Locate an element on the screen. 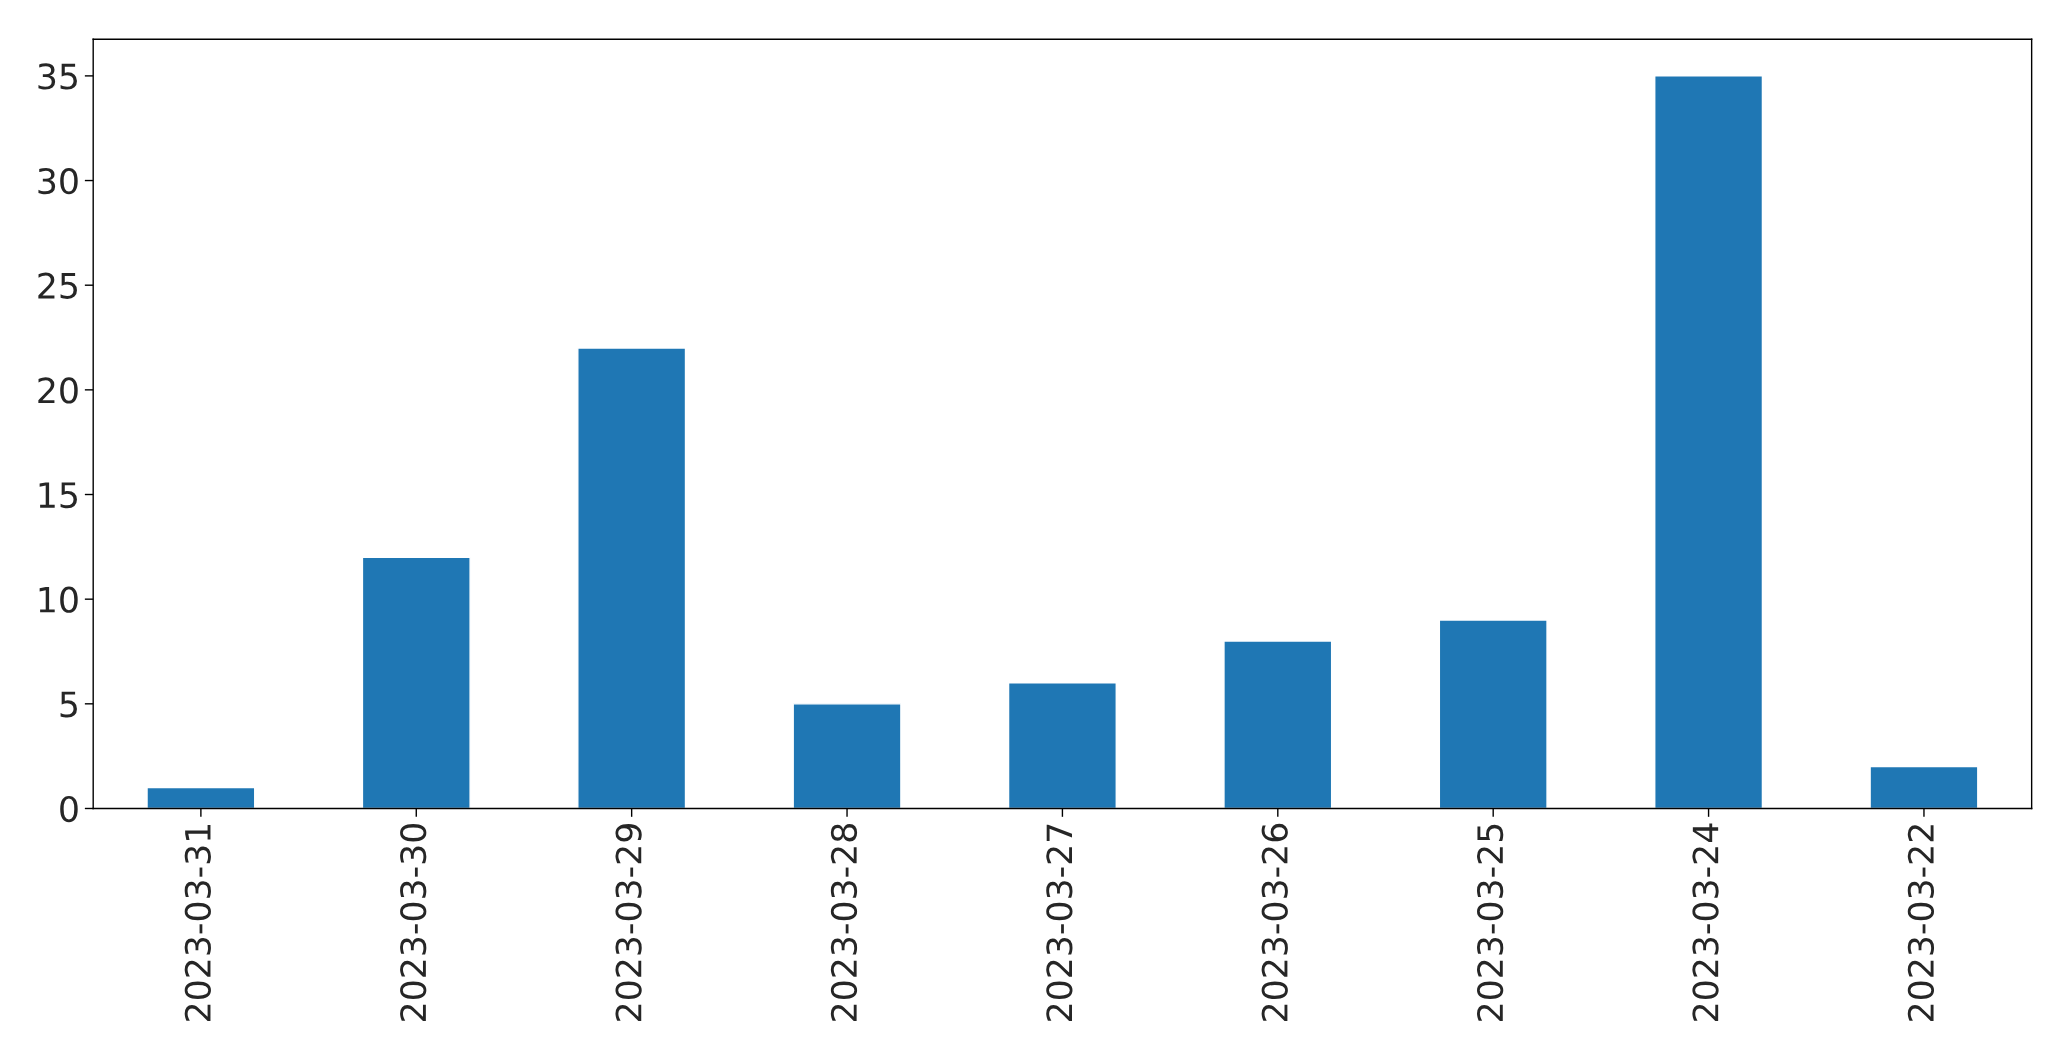  y-tick-label: 15 is located at coordinates (58, 495).